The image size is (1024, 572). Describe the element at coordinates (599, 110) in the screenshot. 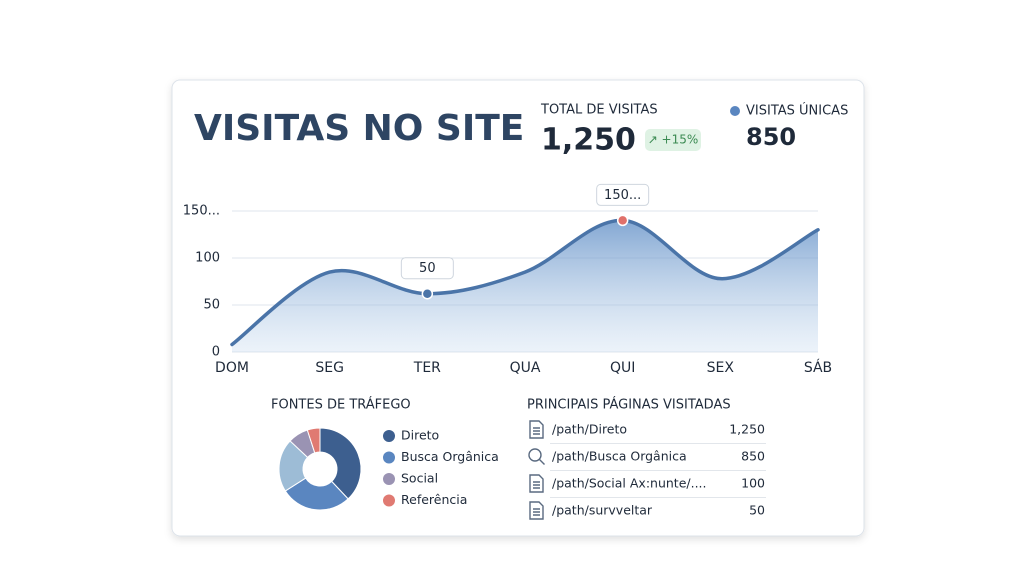

I see `total-label: TOTAL DE VISITAS` at that location.